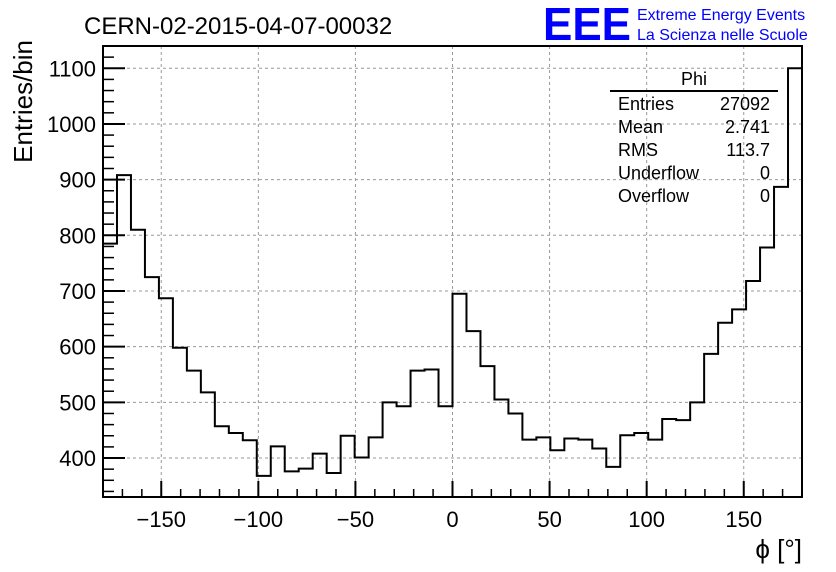  I want to click on stats-underflow-value: 0, so click(765, 173).